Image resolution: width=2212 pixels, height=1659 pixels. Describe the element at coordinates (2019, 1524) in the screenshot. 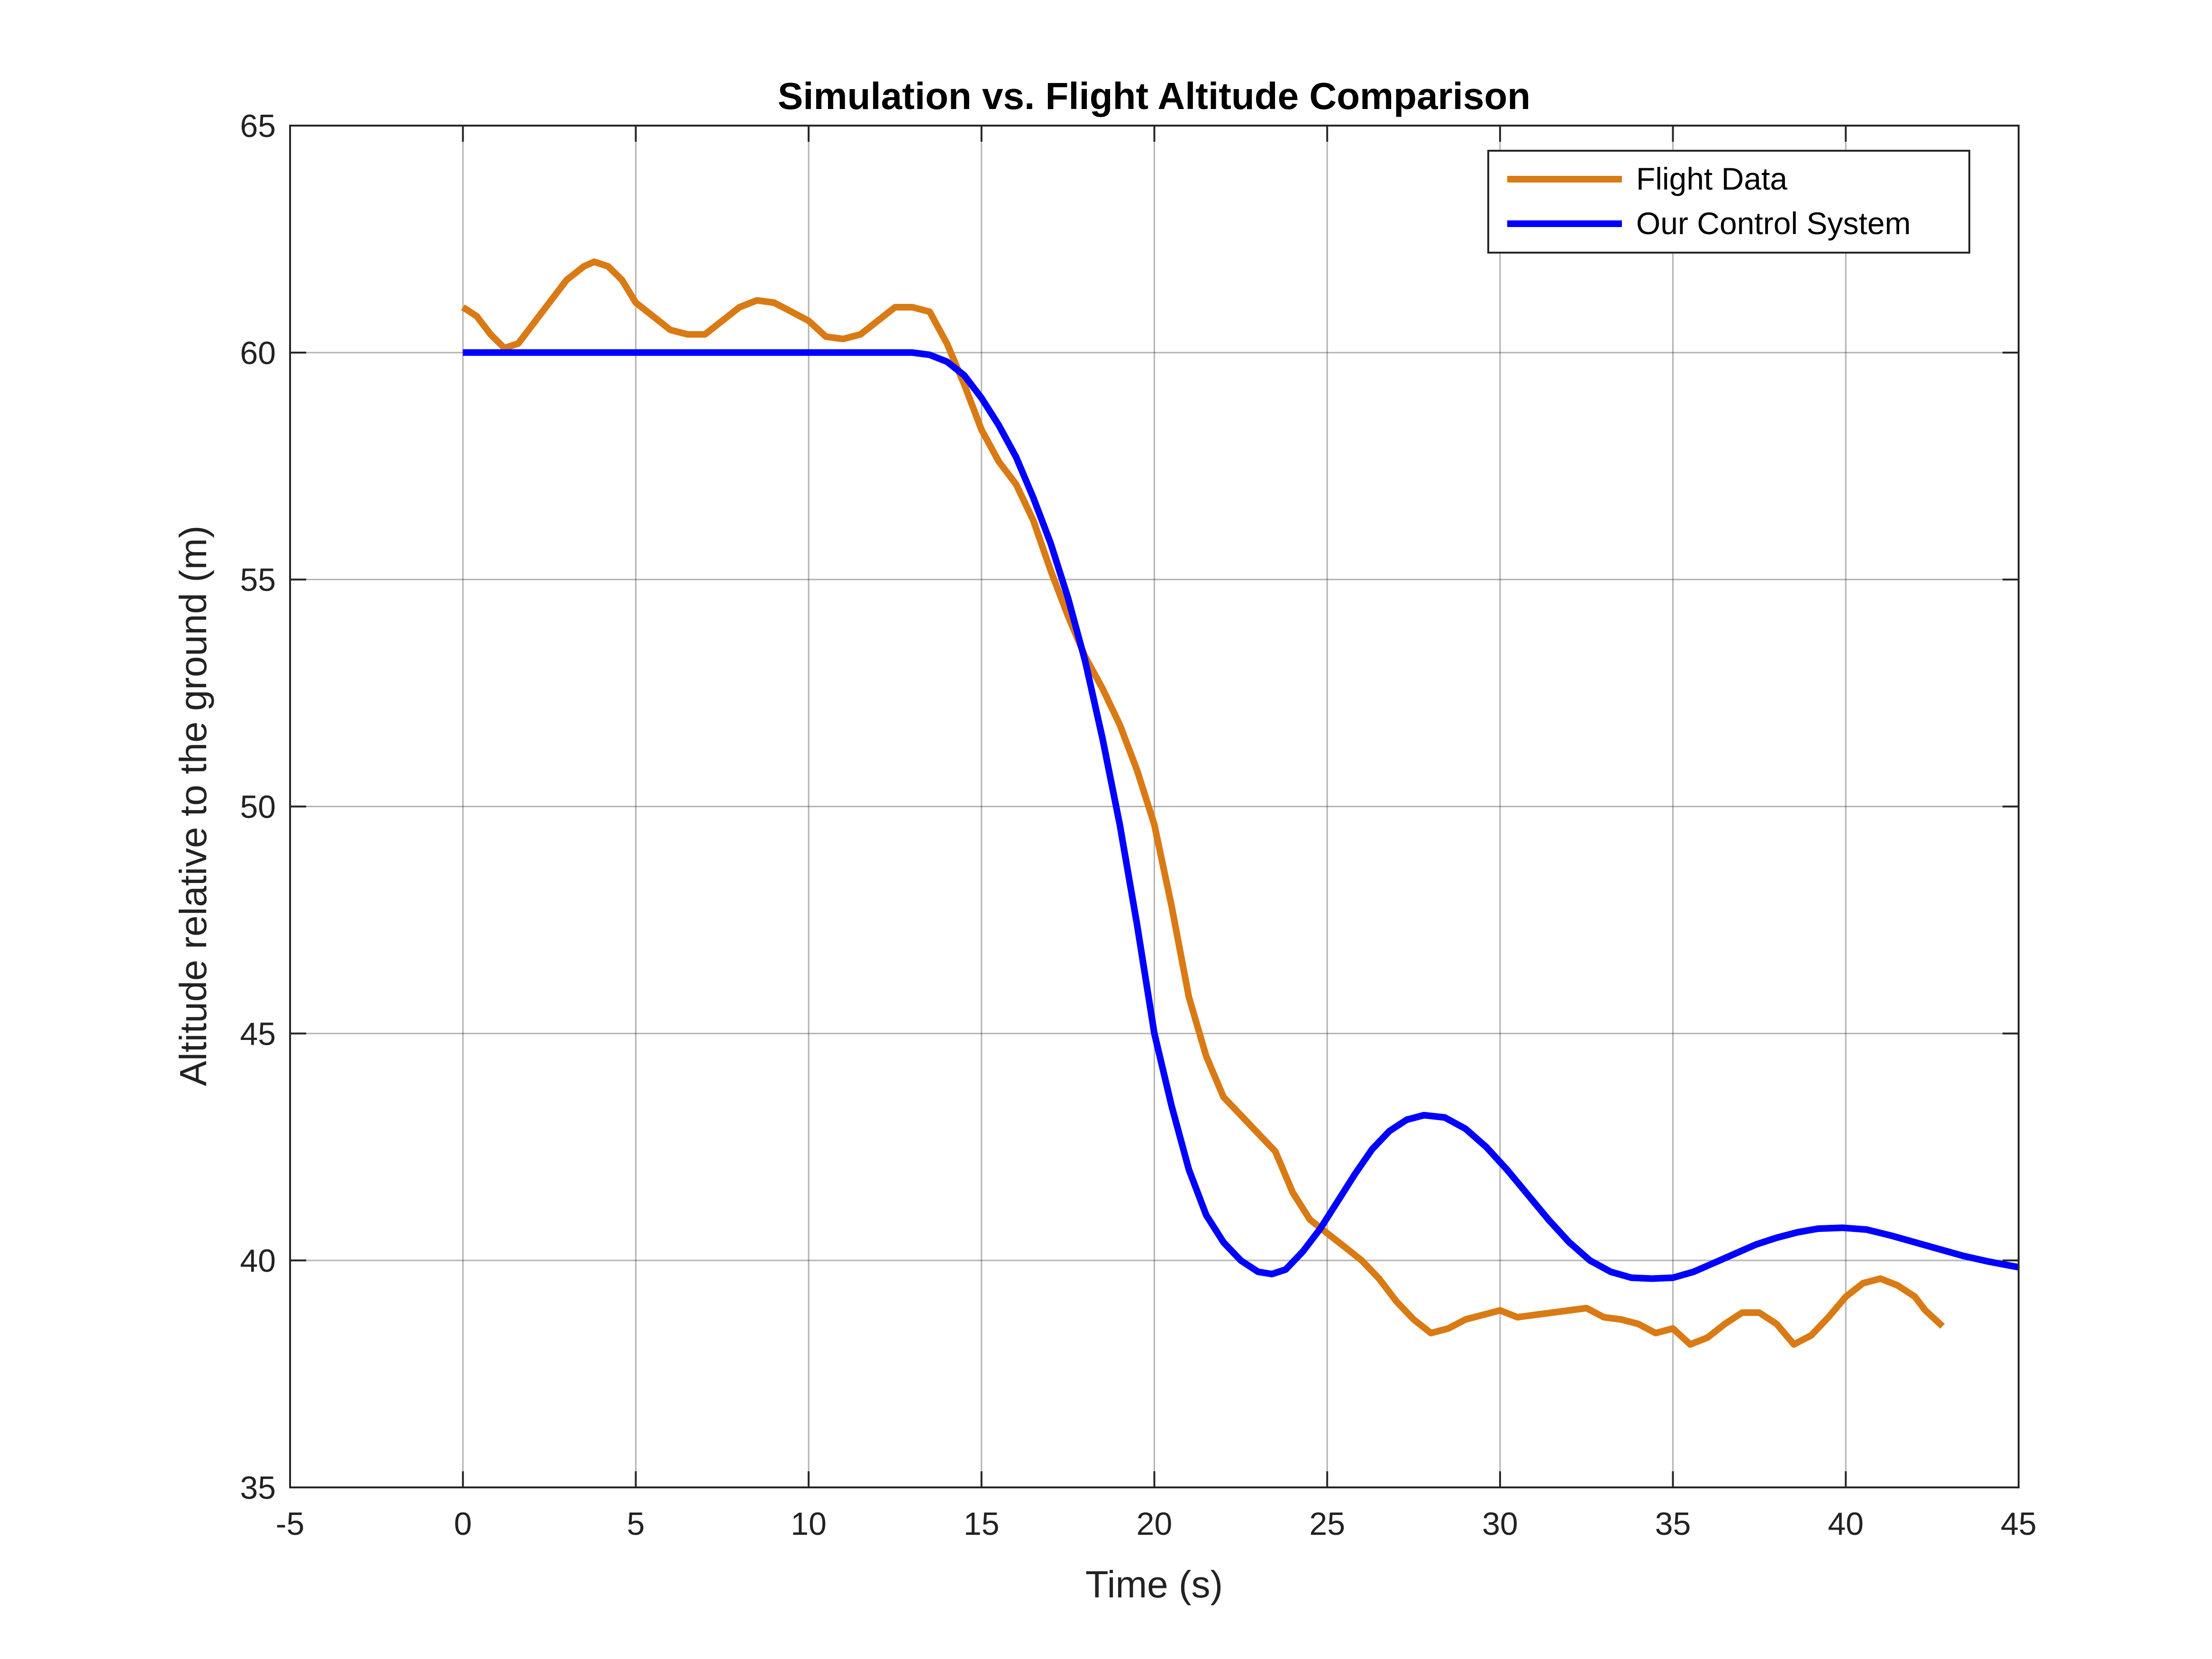

I see `x-tick-label: 45` at that location.